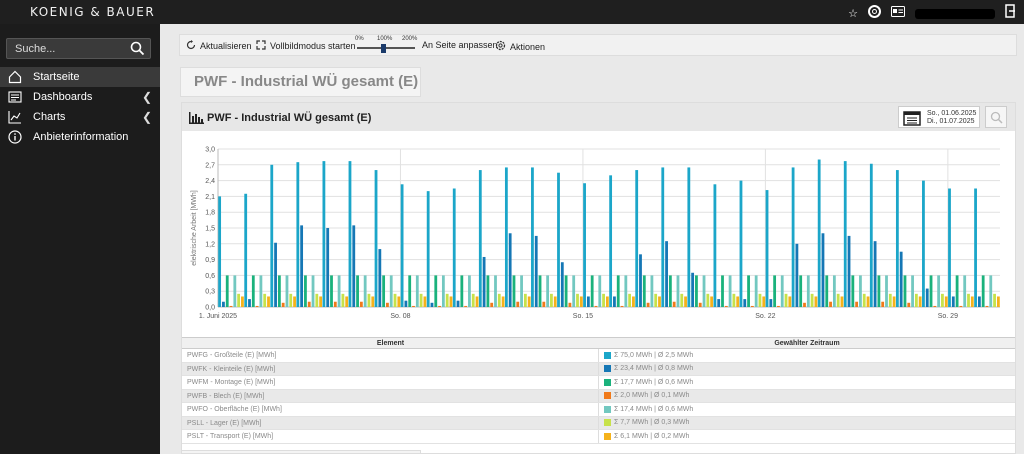 This screenshot has height=454, width=1024. I want to click on sidebar-item-charts: Charts ❮, so click(80, 117).